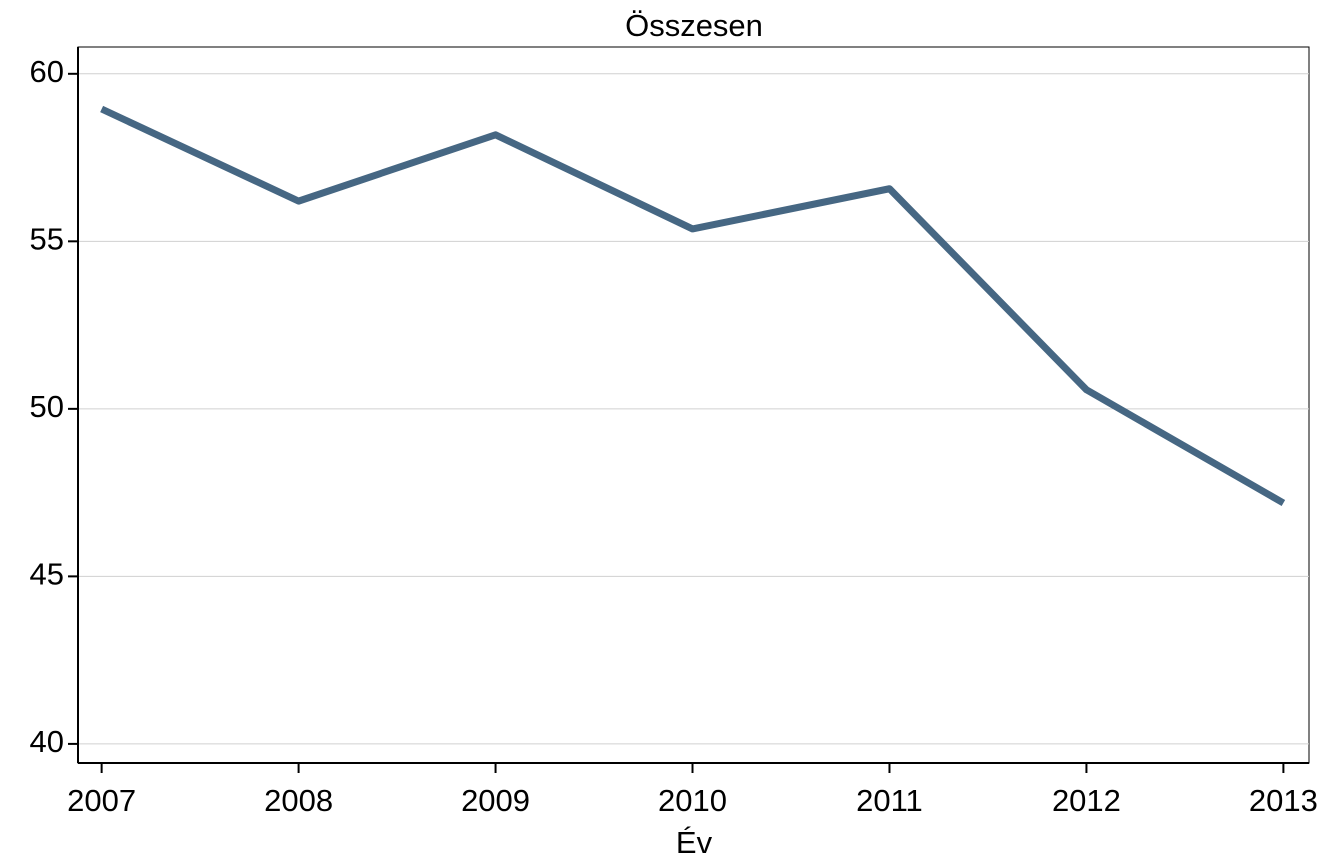 This screenshot has height=864, width=1334. Describe the element at coordinates (692, 800) in the screenshot. I see `x-tick-label: 2010` at that location.